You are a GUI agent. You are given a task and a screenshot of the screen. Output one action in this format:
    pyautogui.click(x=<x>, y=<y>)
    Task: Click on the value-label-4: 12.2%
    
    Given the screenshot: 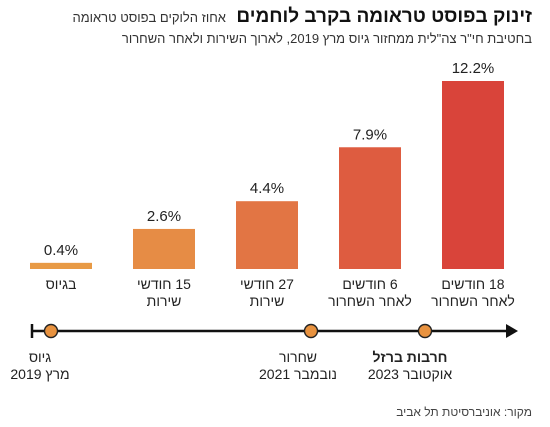 What is the action you would take?
    pyautogui.click(x=473, y=68)
    